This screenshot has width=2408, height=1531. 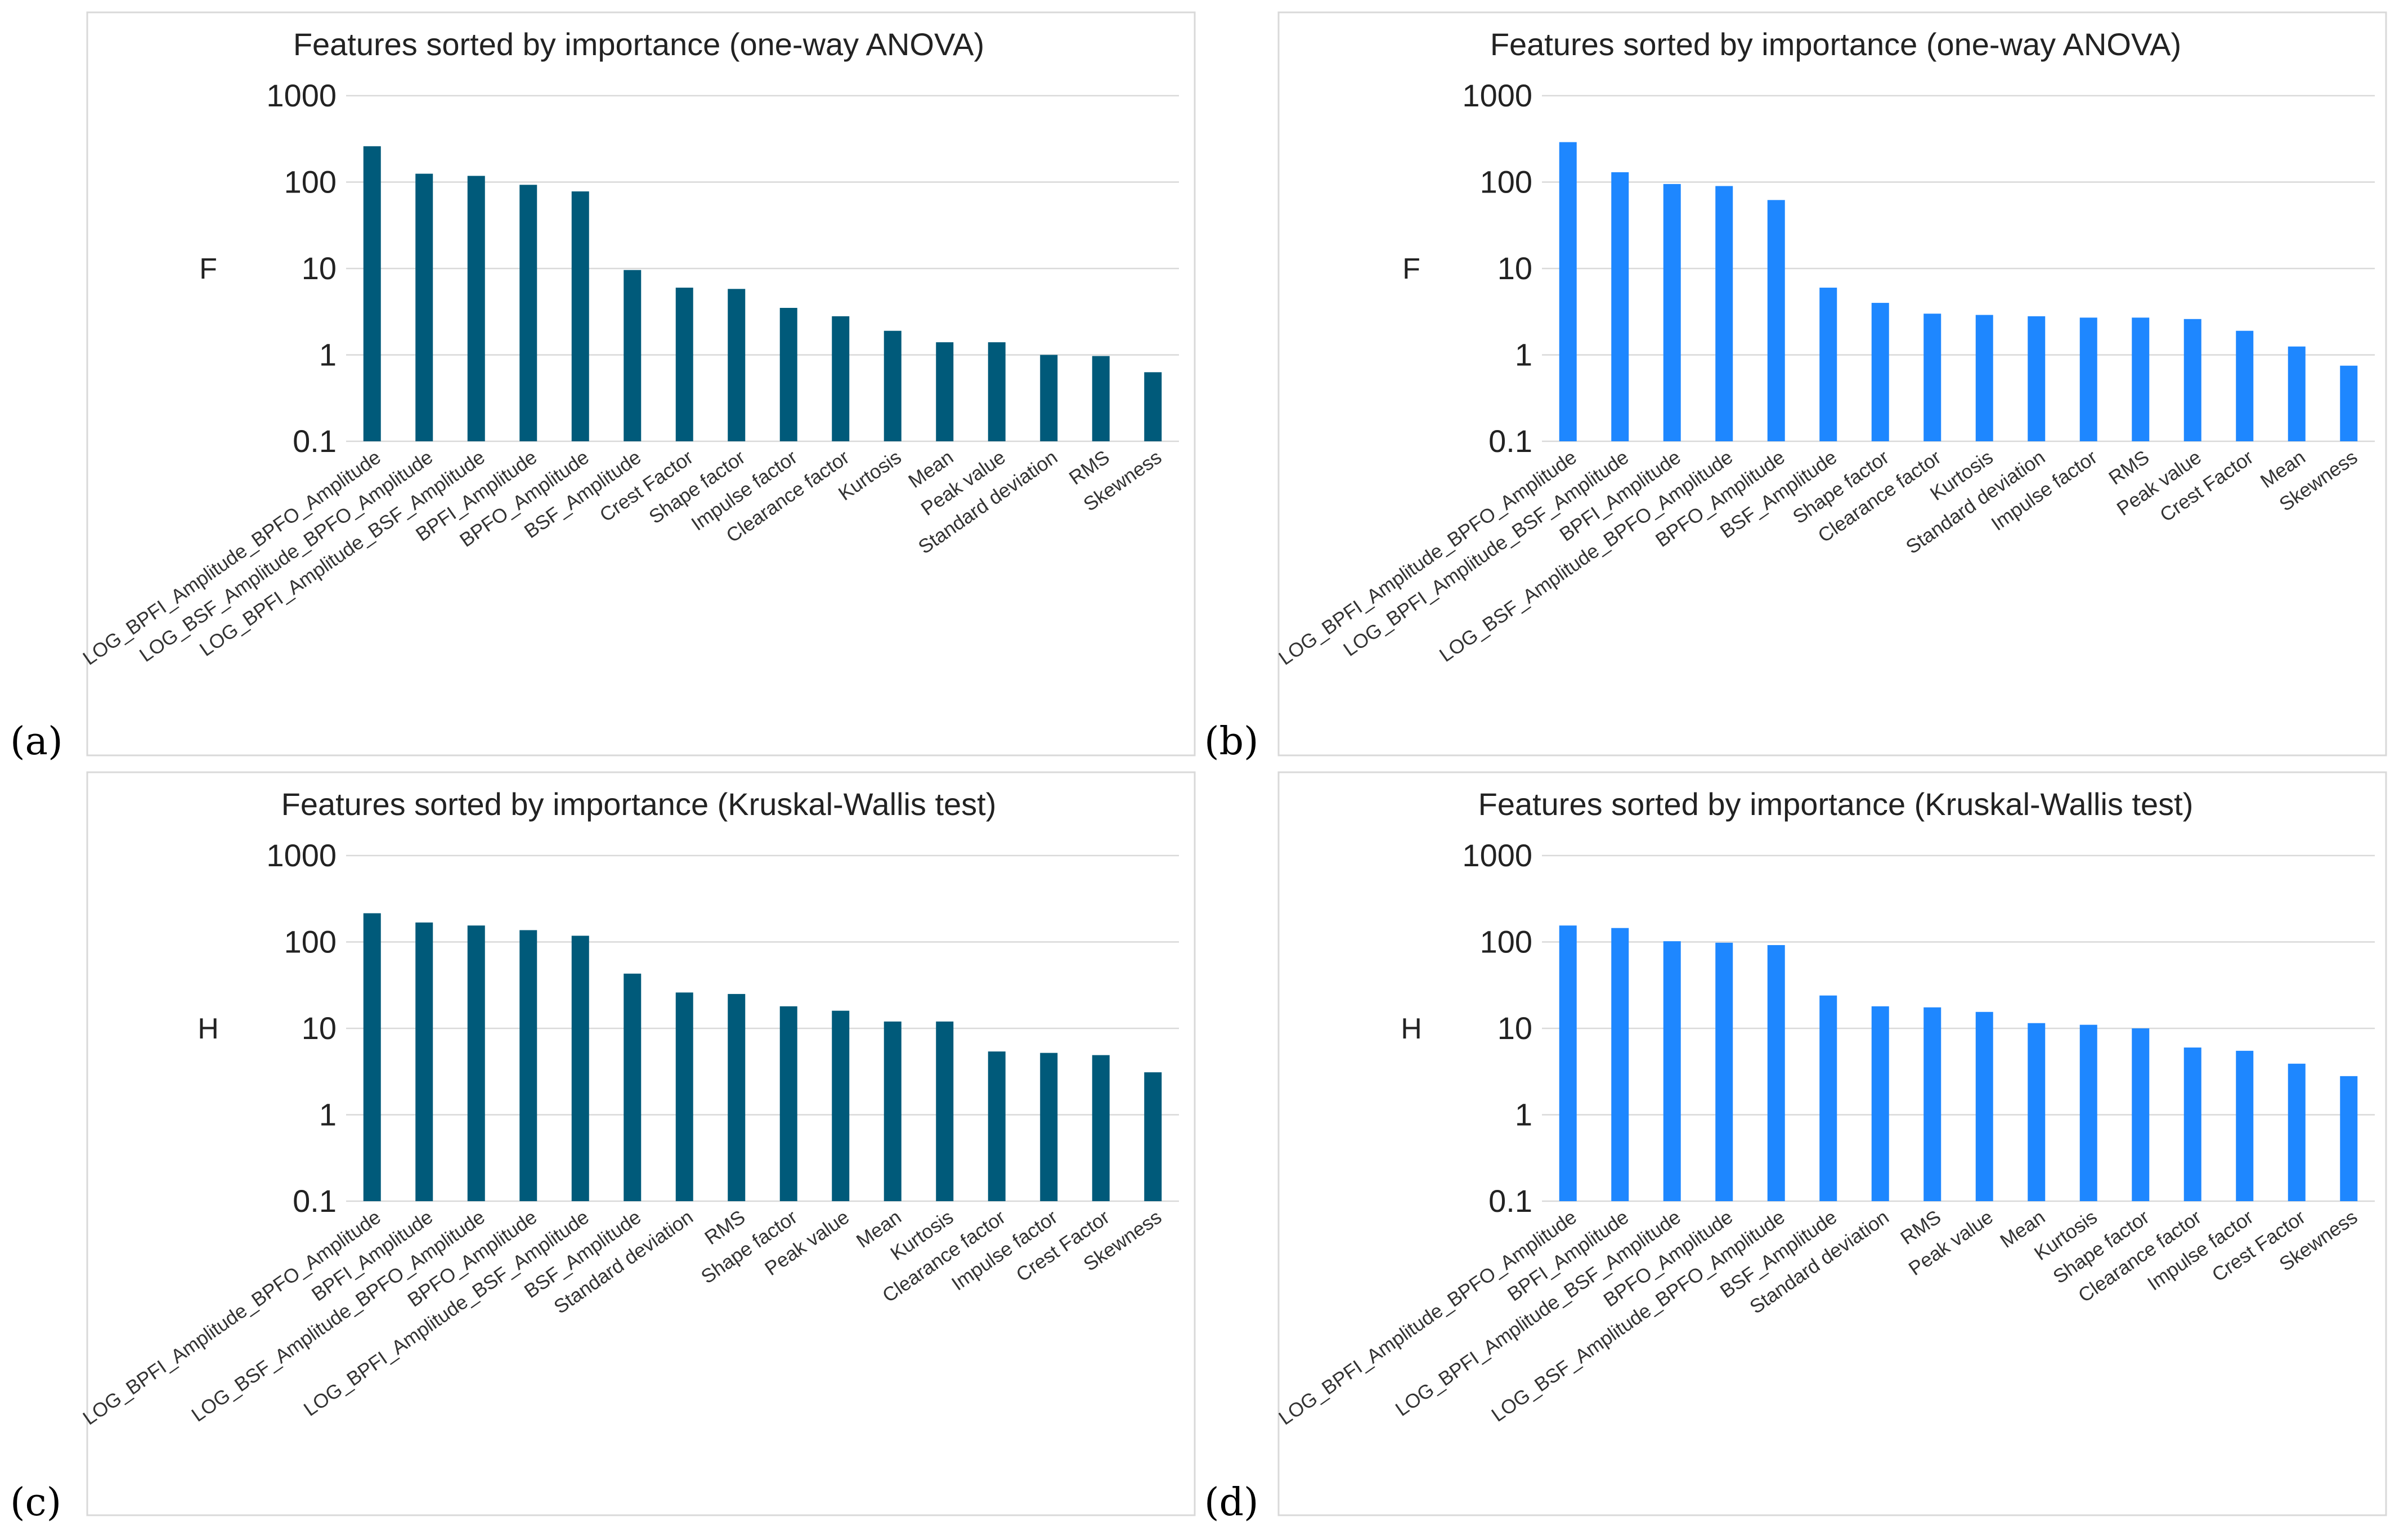 I want to click on panel-label: (a), so click(x=36, y=741).